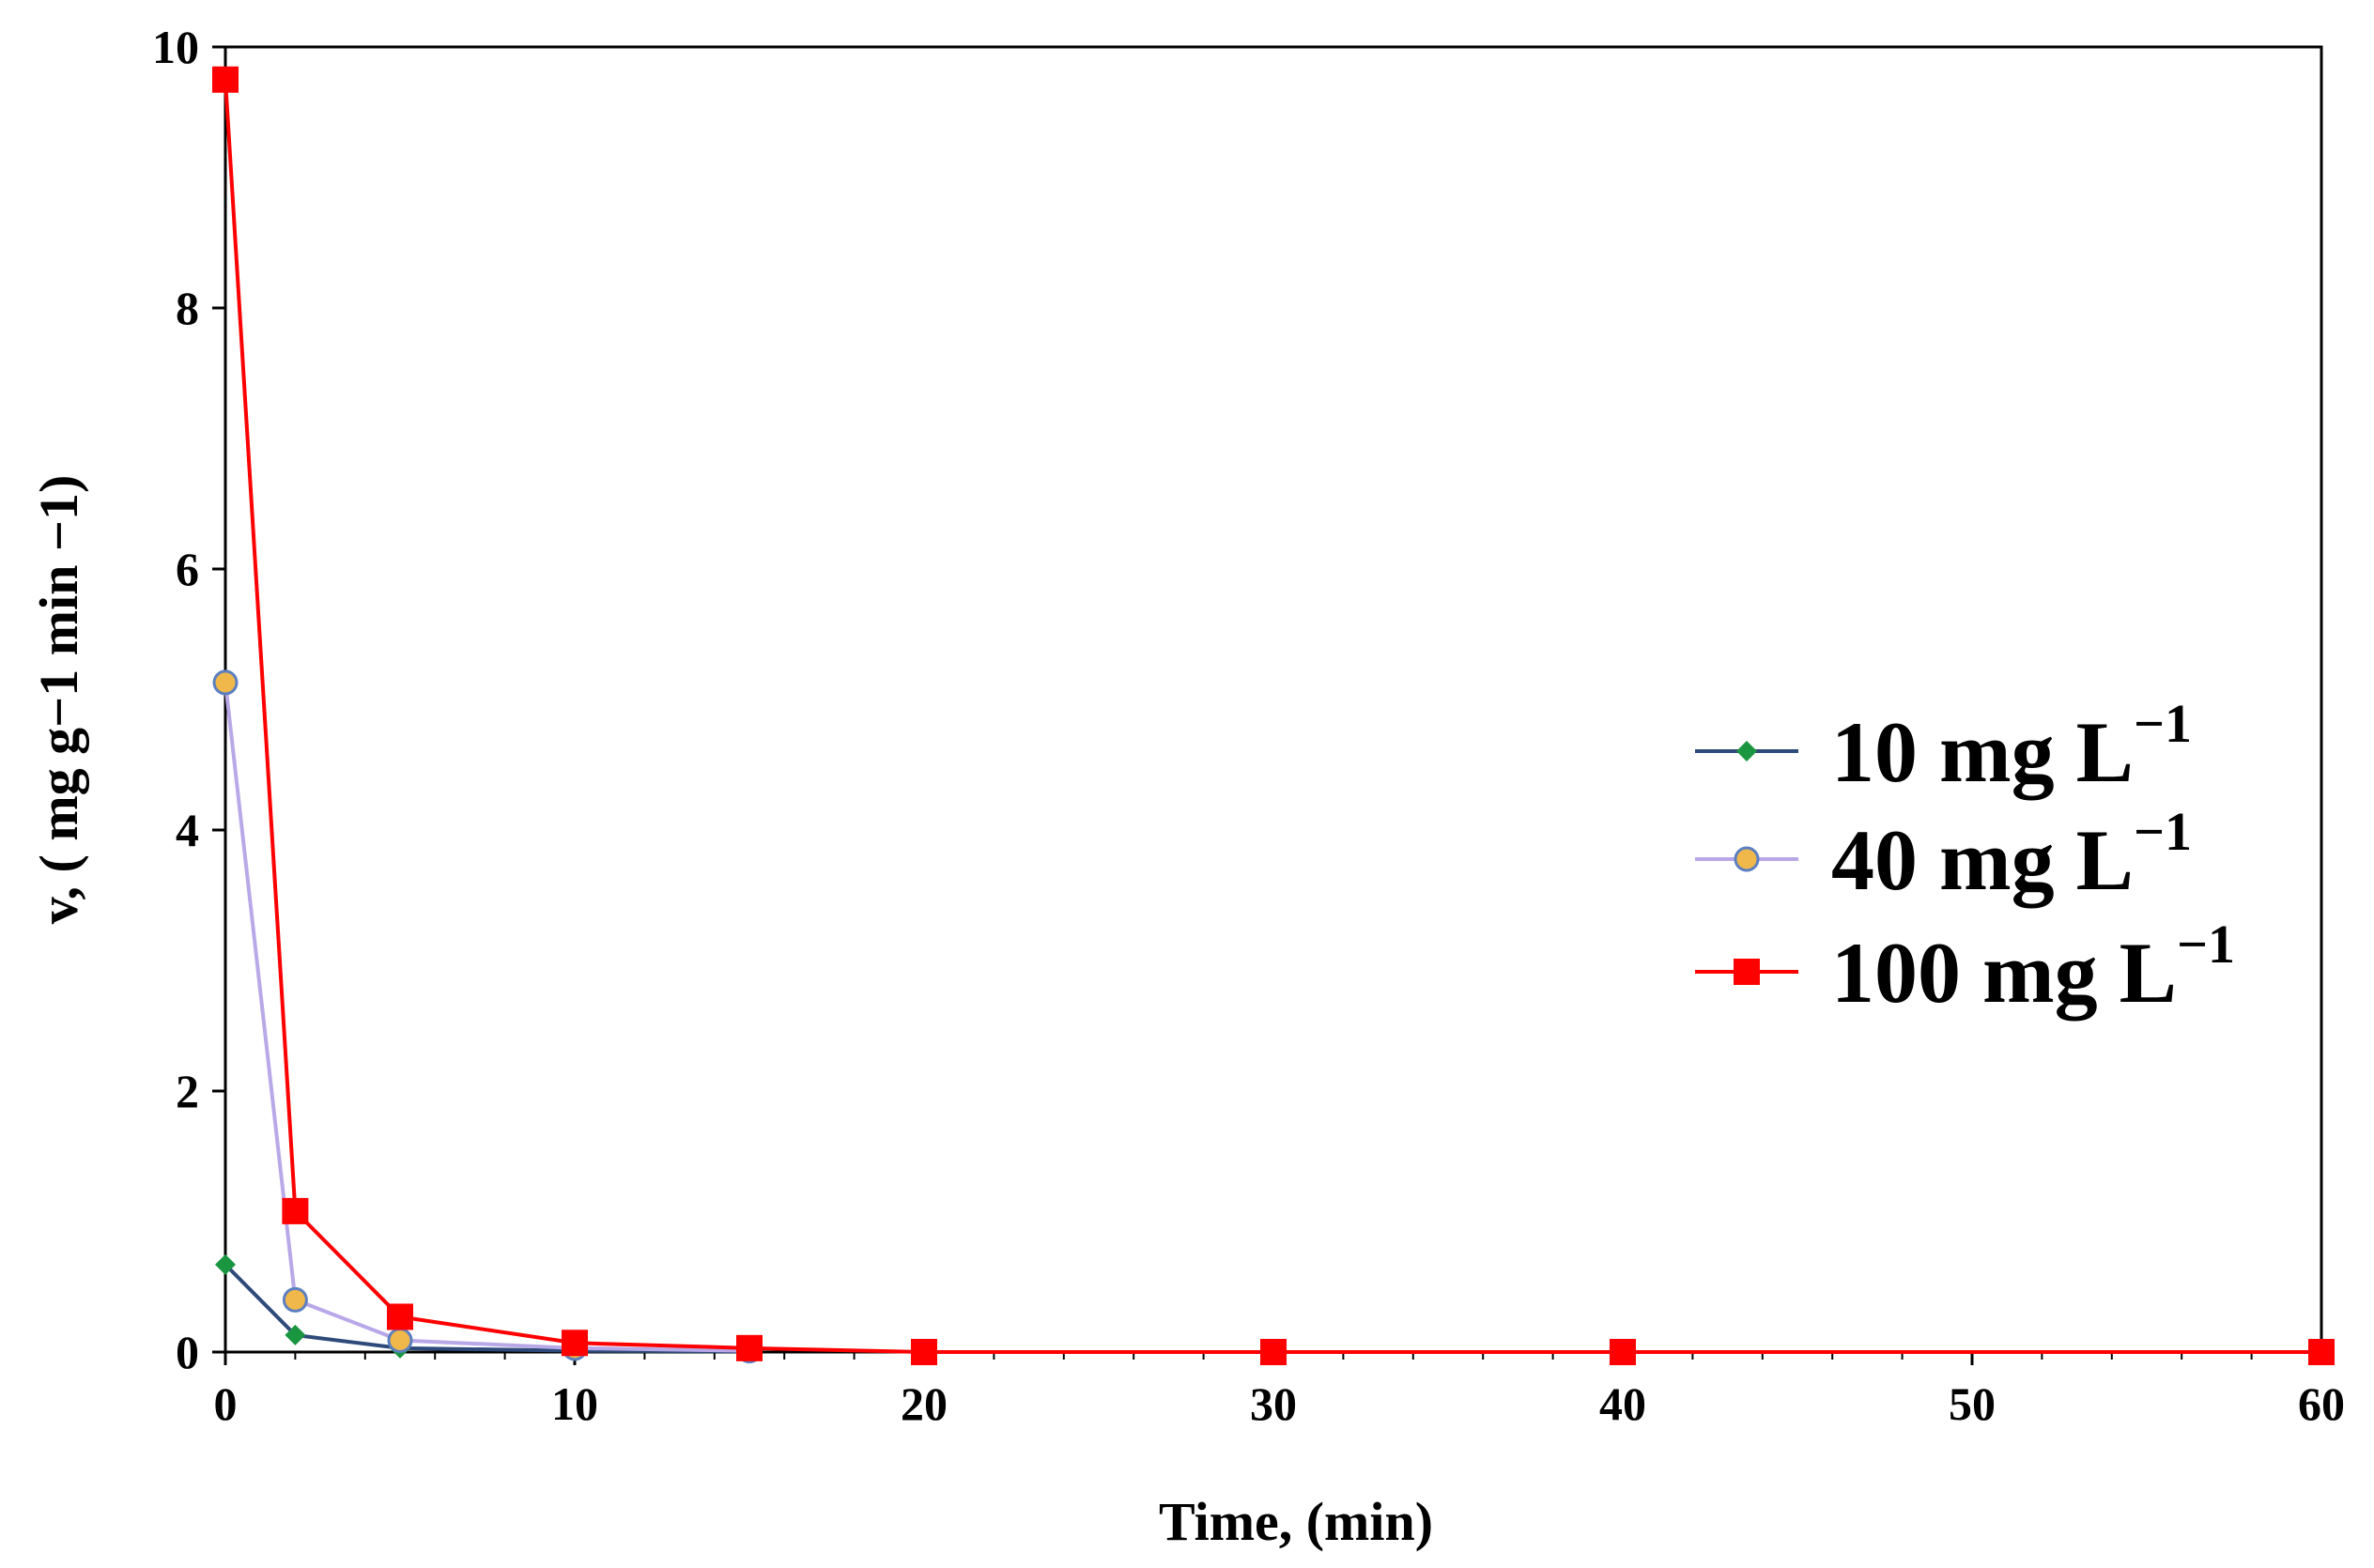 The width and height of the screenshot is (2374, 1568). What do you see at coordinates (1273, 1404) in the screenshot?
I see `x-tick-label: 30` at bounding box center [1273, 1404].